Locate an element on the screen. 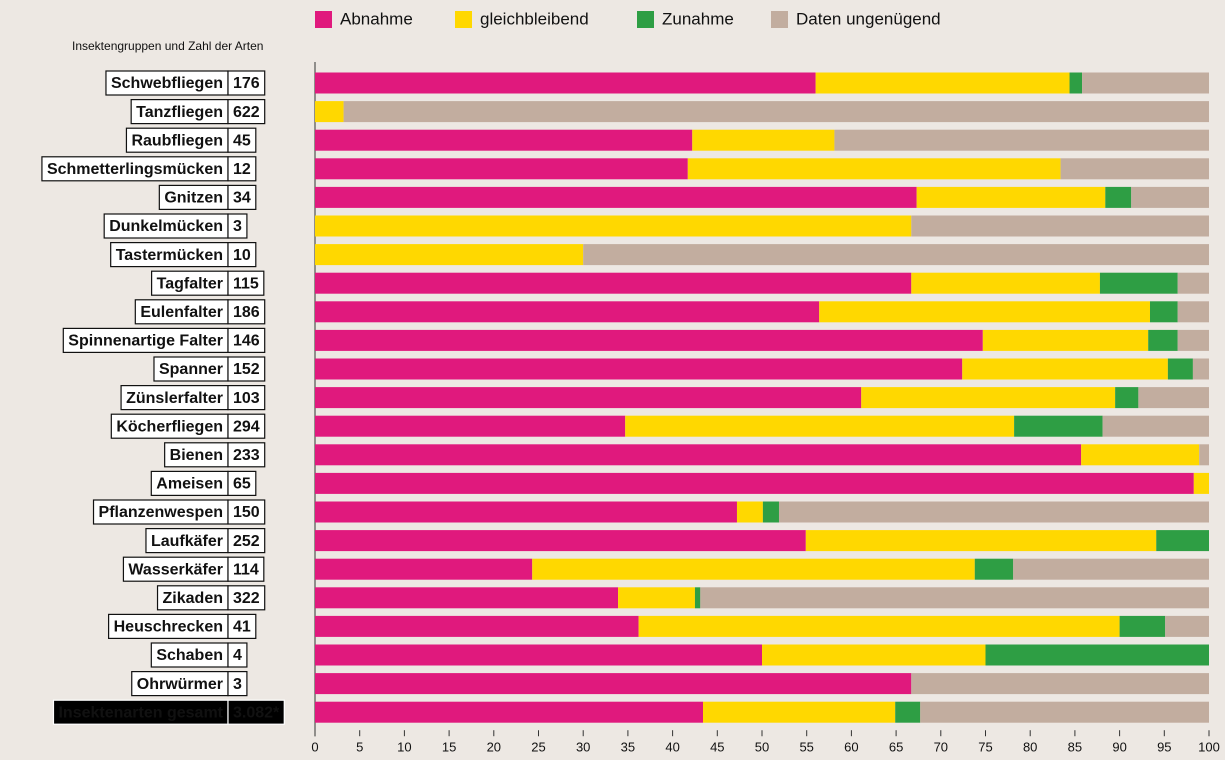 This screenshot has height=760, width=1225. count-label: 12 is located at coordinates (242, 169).